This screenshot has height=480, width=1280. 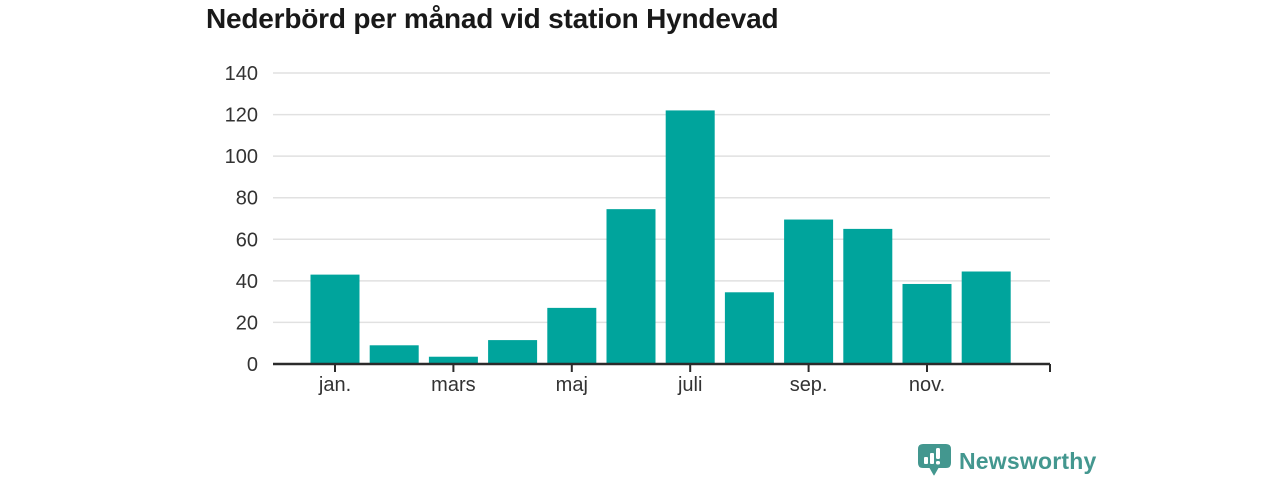 I want to click on y-tick-label: 140, so click(x=241, y=74).